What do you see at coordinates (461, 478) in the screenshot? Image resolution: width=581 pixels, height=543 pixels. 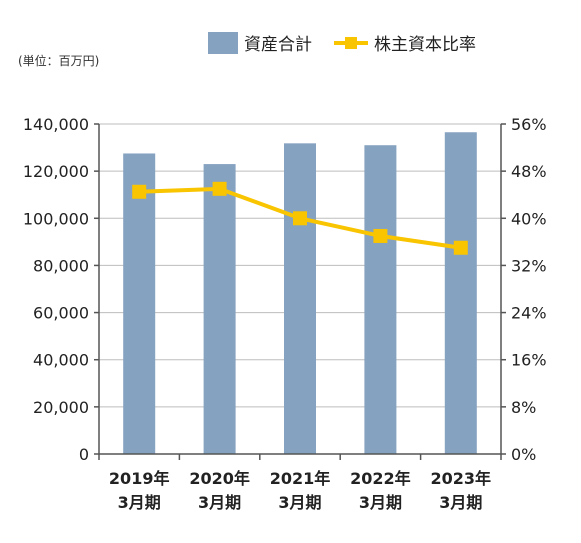 I see `x-tick-label: 2023年` at bounding box center [461, 478].